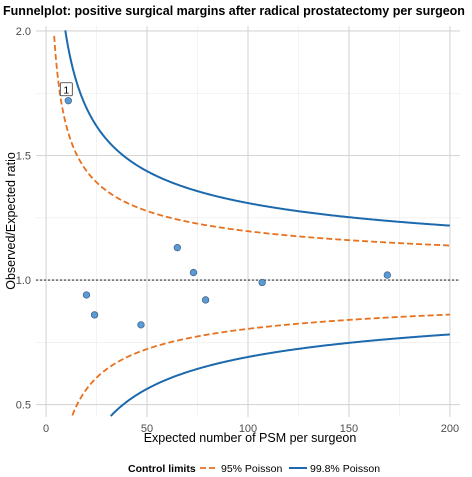  Describe the element at coordinates (11, 221) in the screenshot. I see `y-axis-title: Observed/Expected ratio` at that location.